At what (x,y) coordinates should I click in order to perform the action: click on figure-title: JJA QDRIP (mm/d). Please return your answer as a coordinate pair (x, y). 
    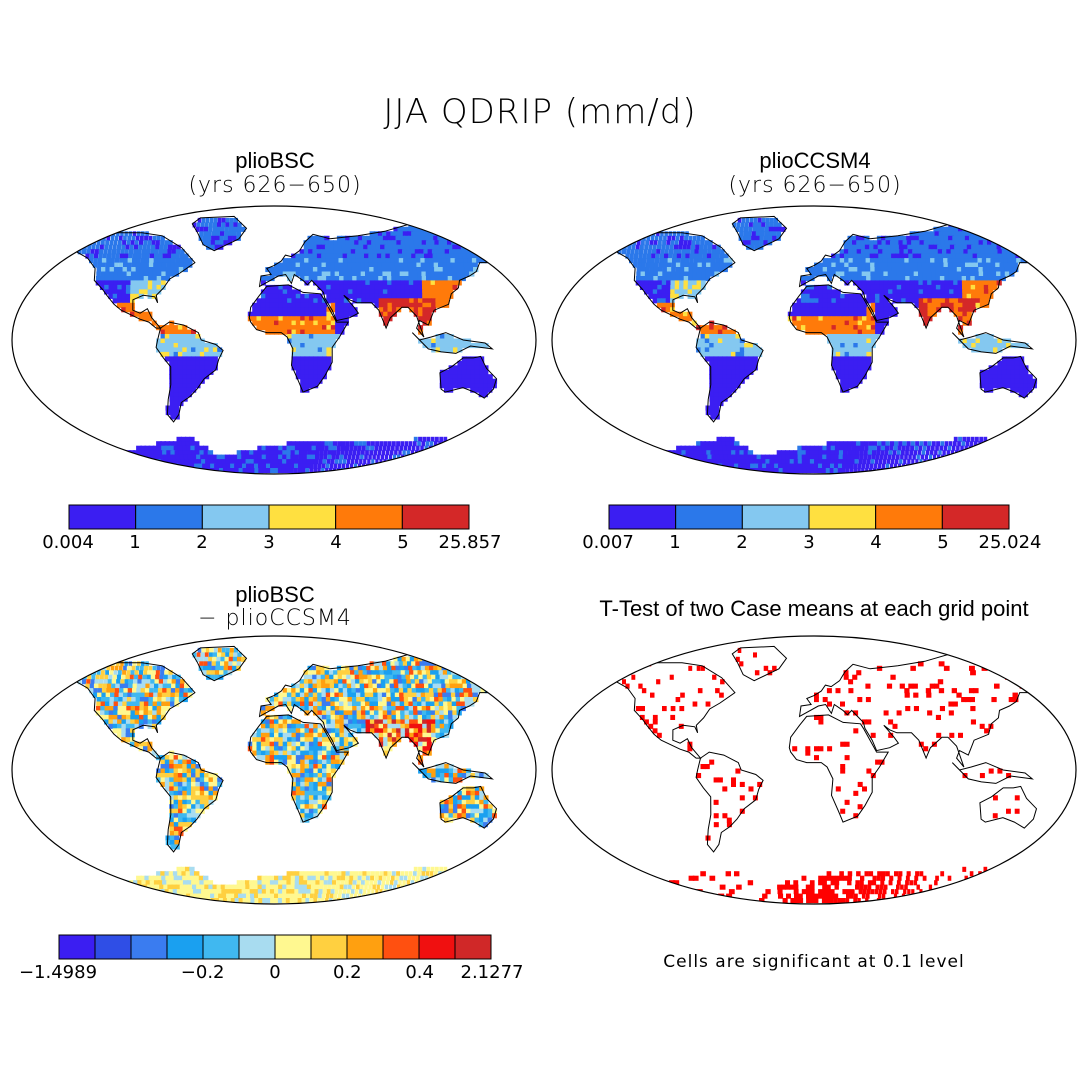
    Looking at the image, I should click on (540, 112).